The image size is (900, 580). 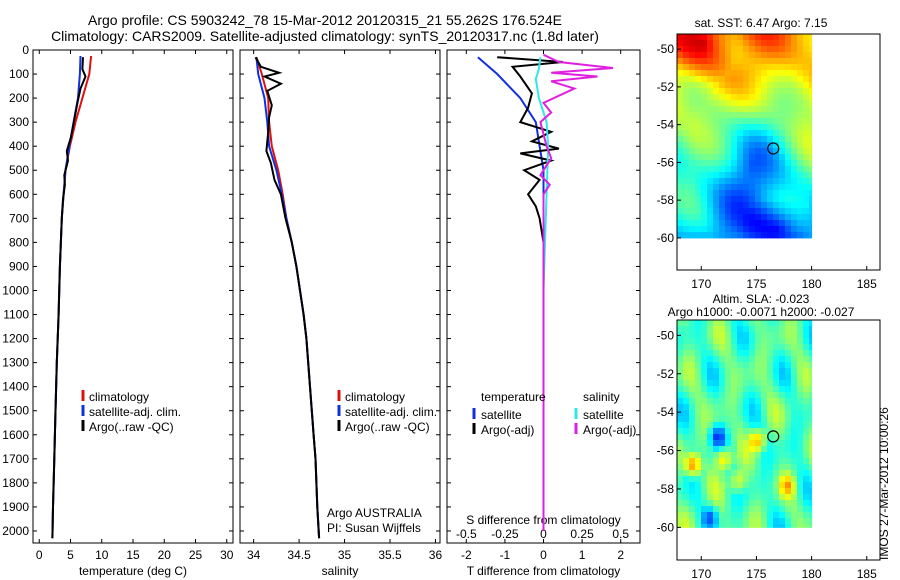 What do you see at coordinates (19, 98) in the screenshot?
I see `y-tick-label: 200` at bounding box center [19, 98].